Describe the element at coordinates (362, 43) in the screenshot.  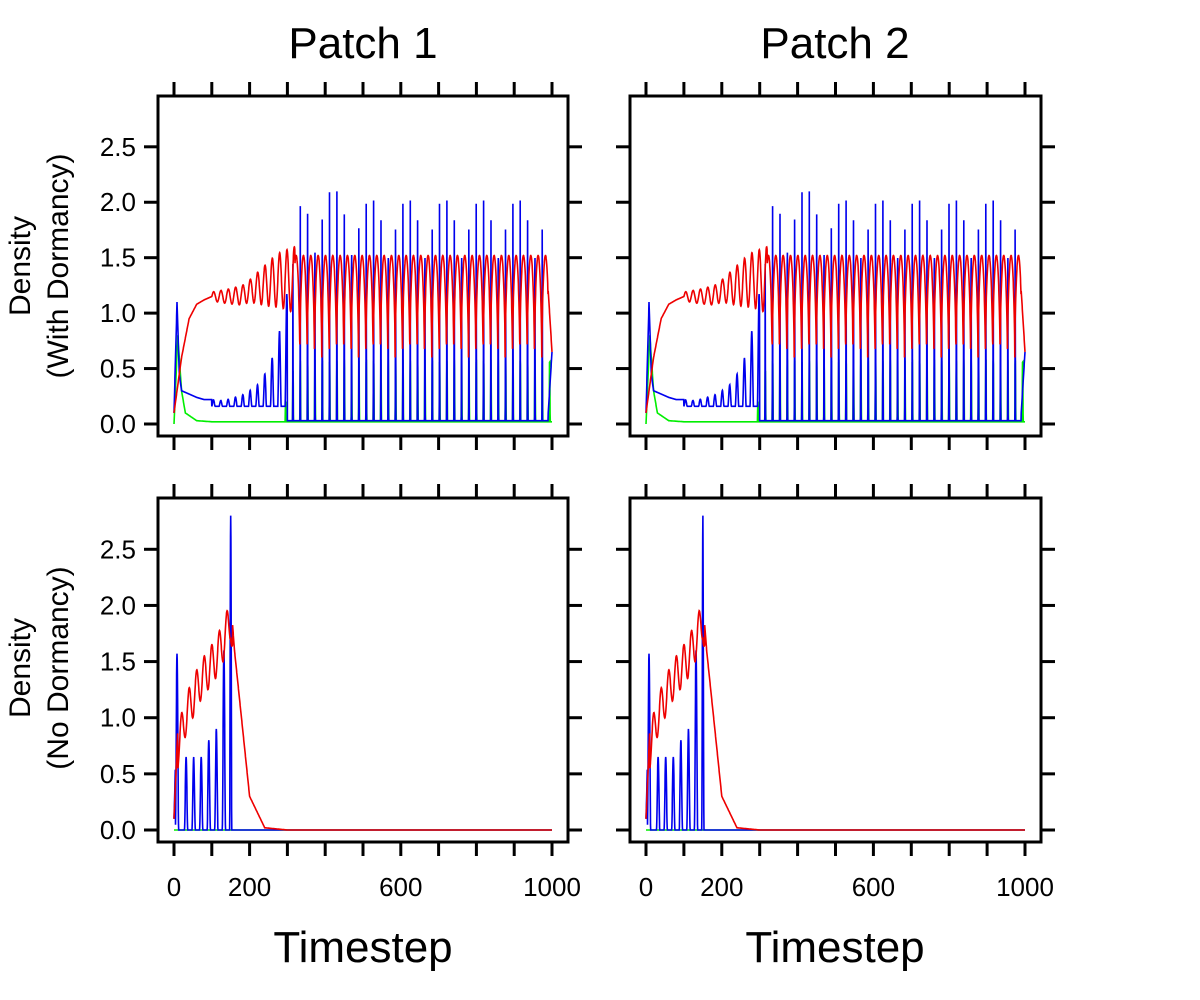
I see `column-title-patch-1: Patch 1` at that location.